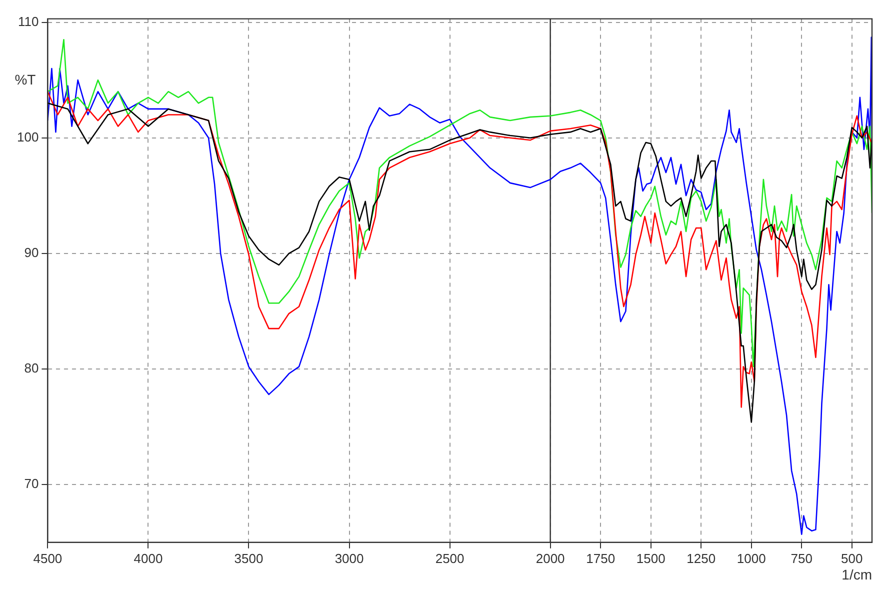 The image size is (888, 600). What do you see at coordinates (701, 558) in the screenshot?
I see `x-tick-label: 1250` at bounding box center [701, 558].